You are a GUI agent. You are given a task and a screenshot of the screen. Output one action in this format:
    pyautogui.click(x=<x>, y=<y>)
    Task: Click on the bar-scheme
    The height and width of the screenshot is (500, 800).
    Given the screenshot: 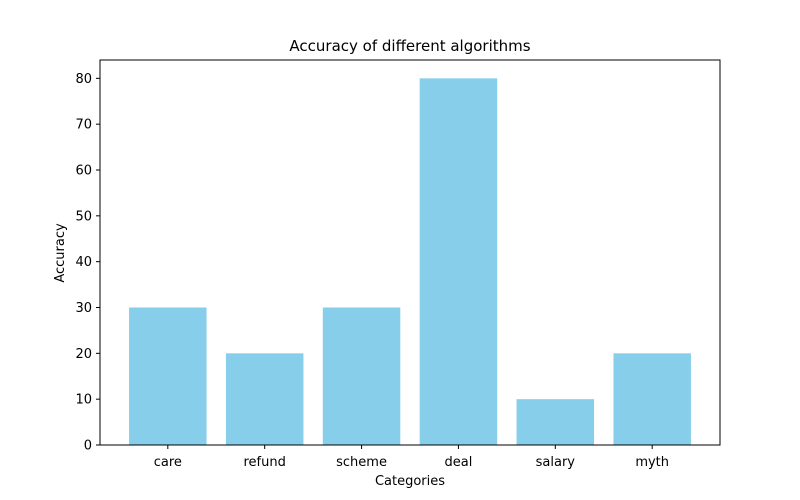 What is the action you would take?
    pyautogui.click(x=361, y=376)
    